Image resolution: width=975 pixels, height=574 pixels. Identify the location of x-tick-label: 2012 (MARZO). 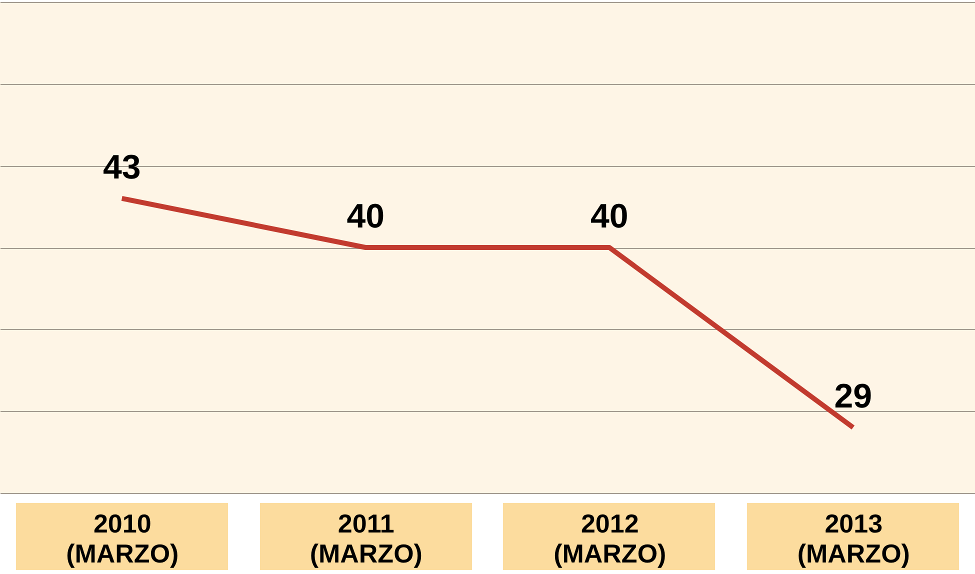
(610, 538).